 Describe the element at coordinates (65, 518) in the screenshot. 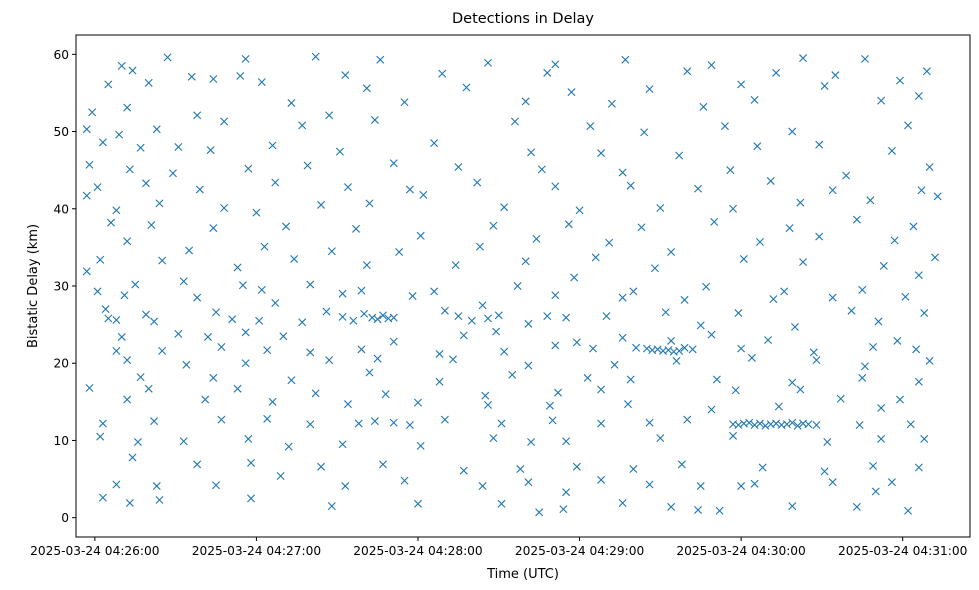

I see `y-tick-label: 0` at that location.